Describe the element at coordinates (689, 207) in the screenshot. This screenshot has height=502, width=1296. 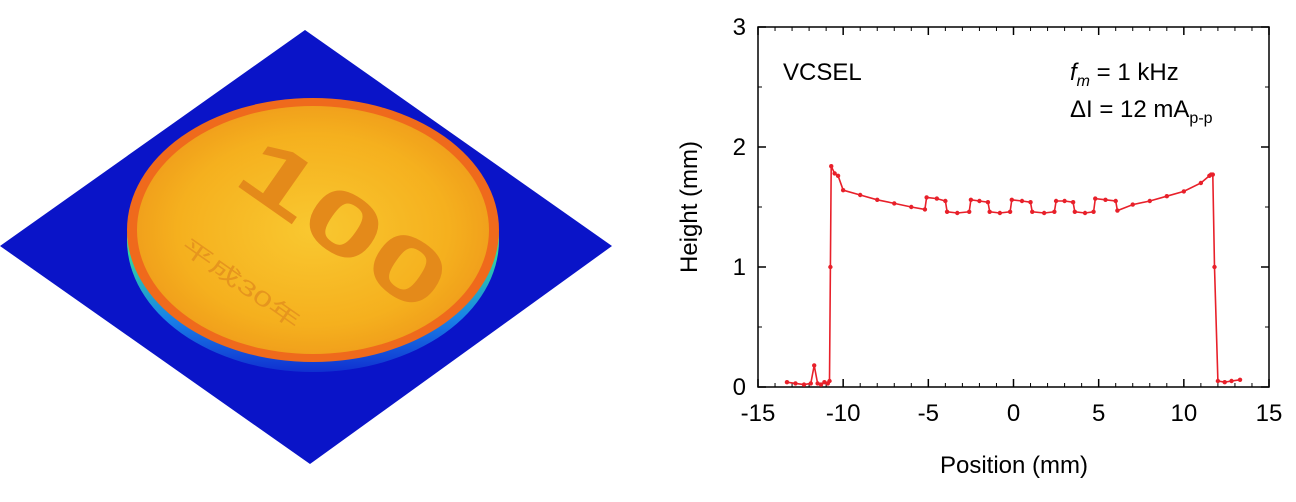
I see `y-axis-label: Height (mm)` at that location.